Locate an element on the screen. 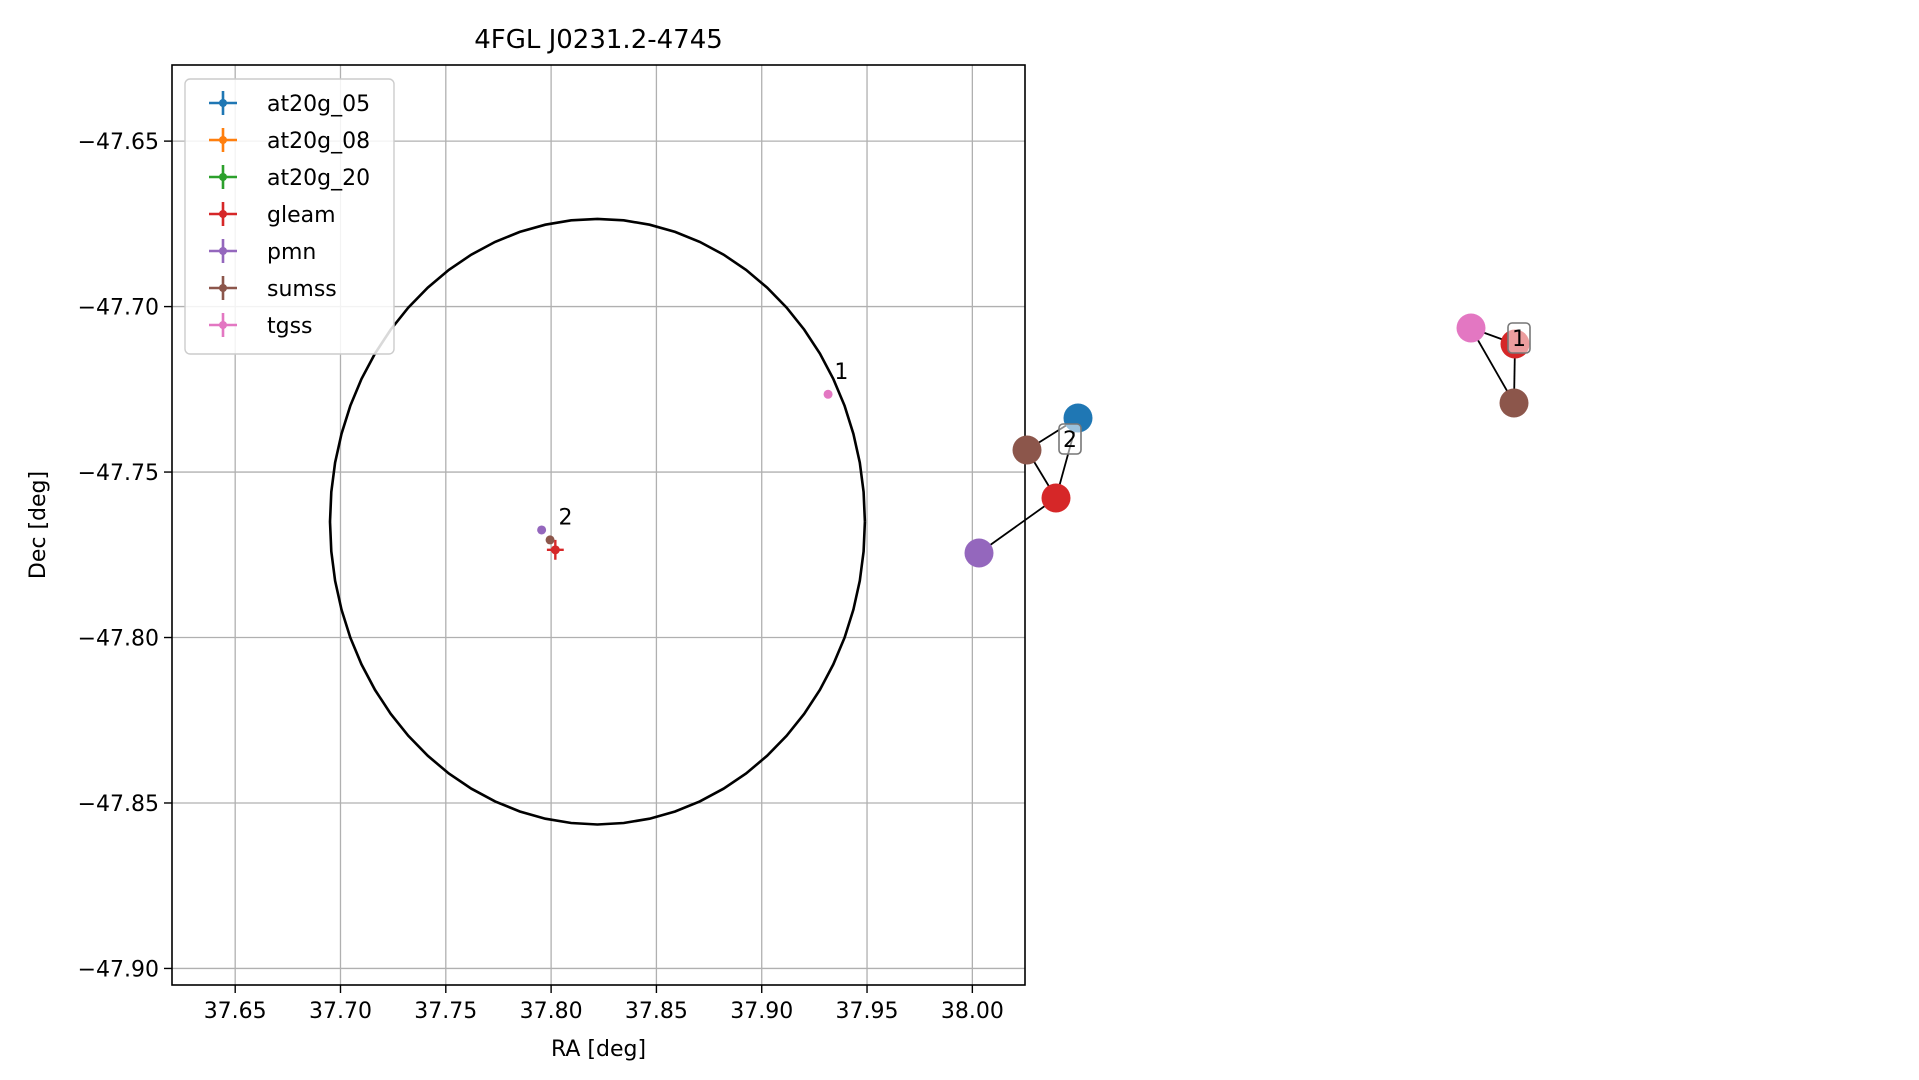 The width and height of the screenshot is (1919, 1080). legend-entry-pmn: pmn is located at coordinates (262, 252).